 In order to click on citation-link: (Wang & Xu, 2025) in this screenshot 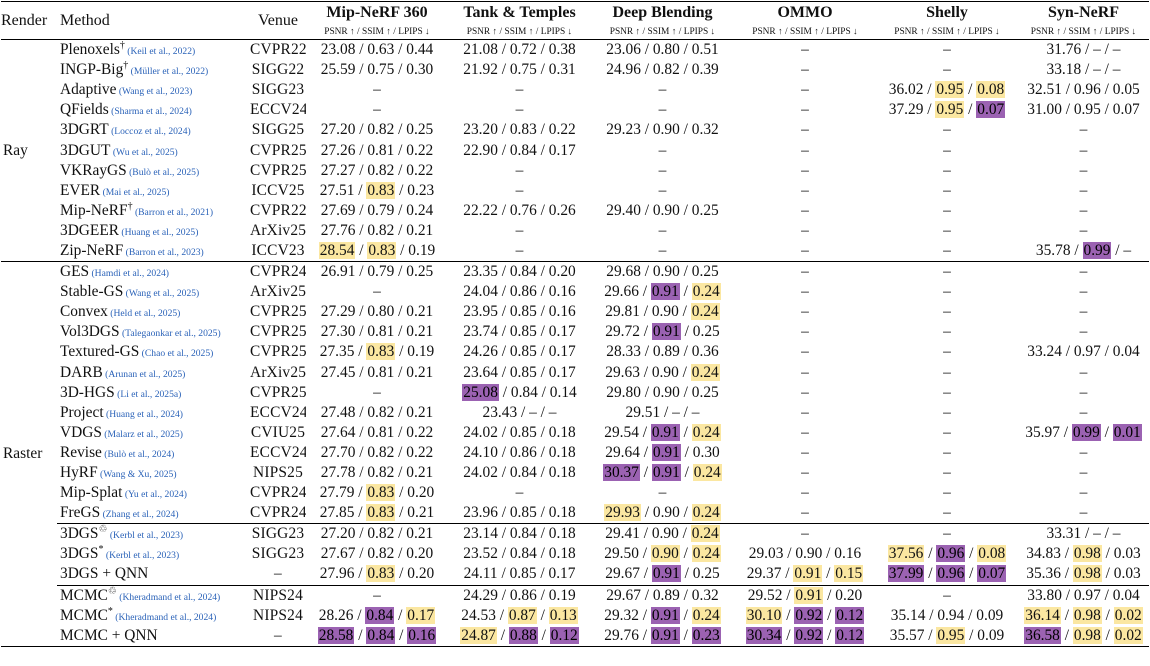, I will do `click(137, 475)`.